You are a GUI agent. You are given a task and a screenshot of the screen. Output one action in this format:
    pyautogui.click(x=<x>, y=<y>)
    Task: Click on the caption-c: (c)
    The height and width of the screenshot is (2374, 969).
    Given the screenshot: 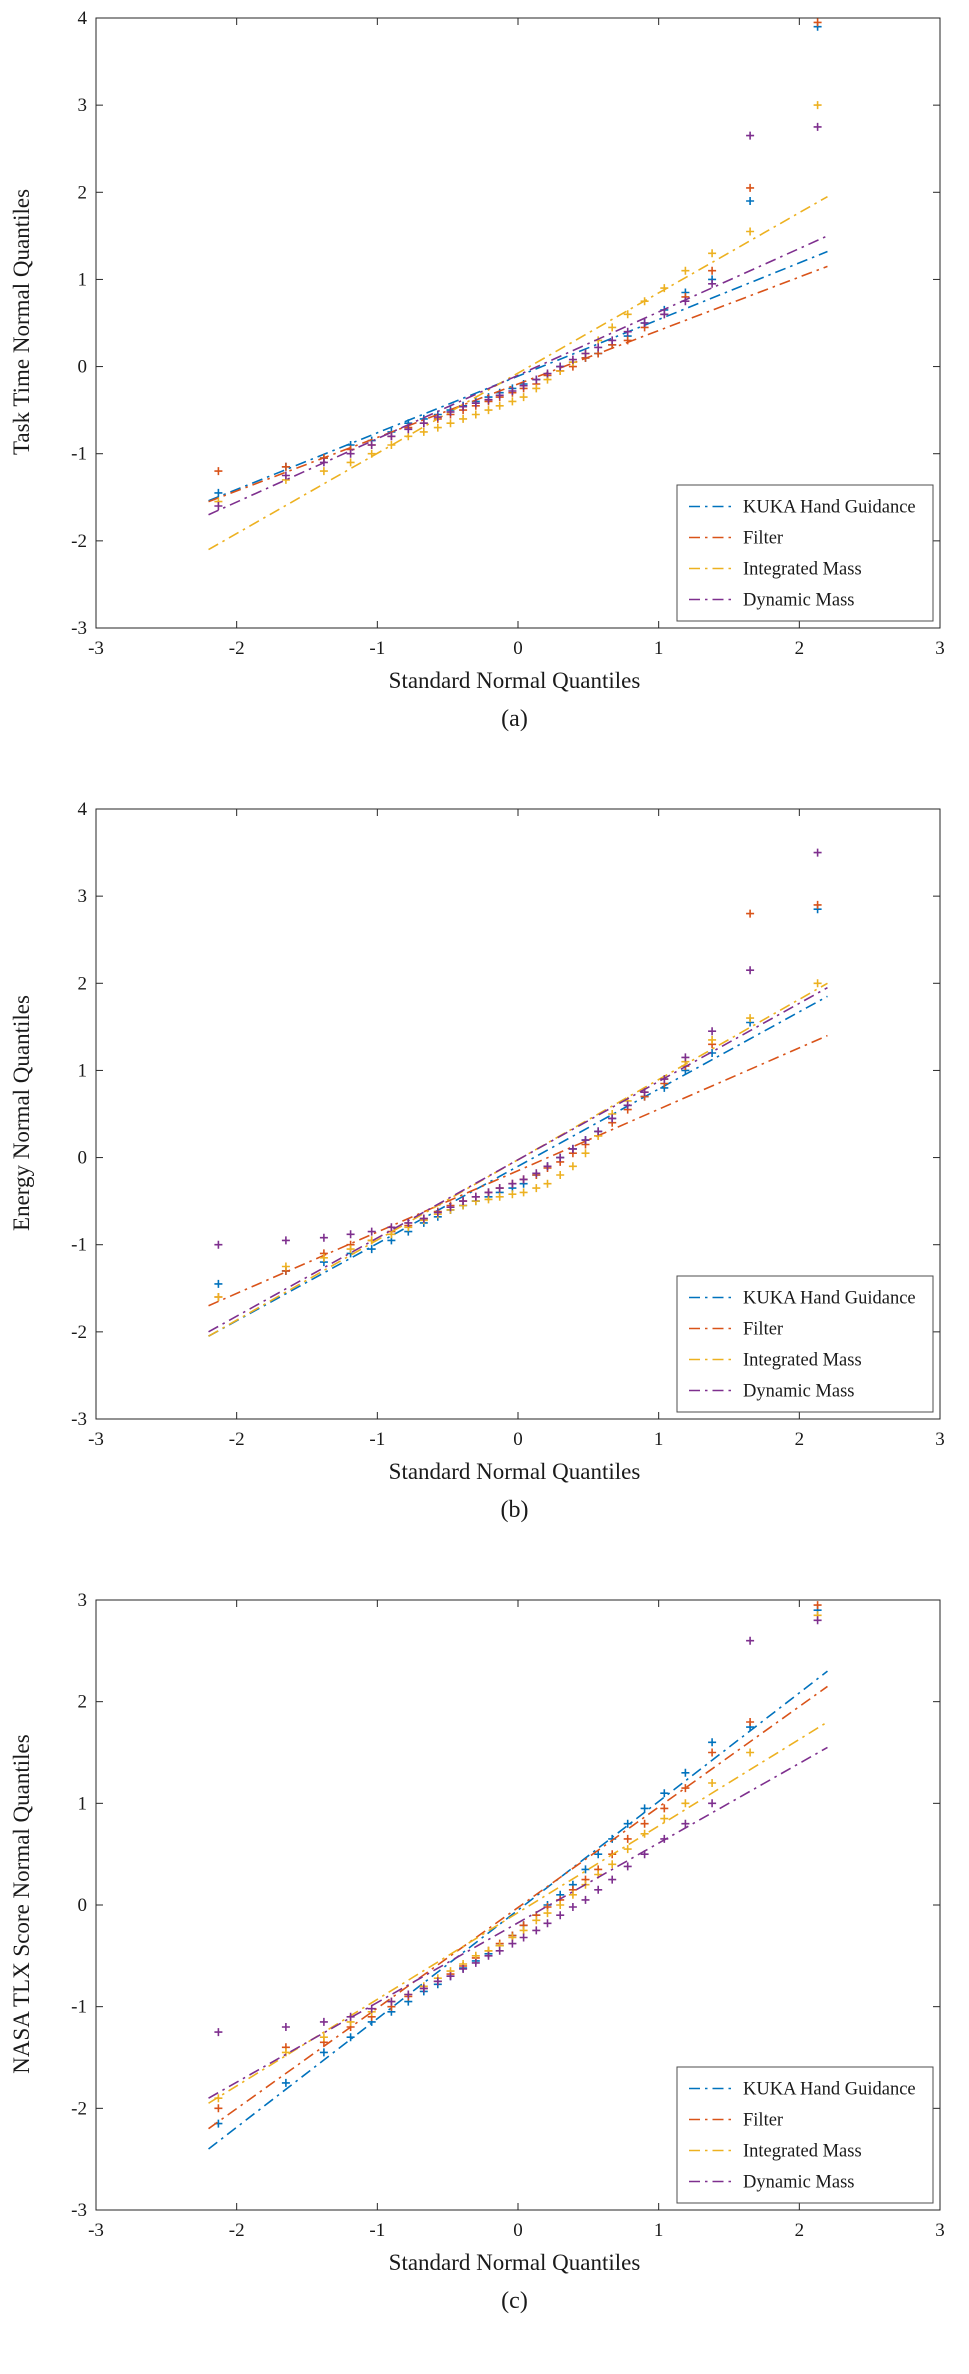 What is the action you would take?
    pyautogui.click(x=514, y=2301)
    